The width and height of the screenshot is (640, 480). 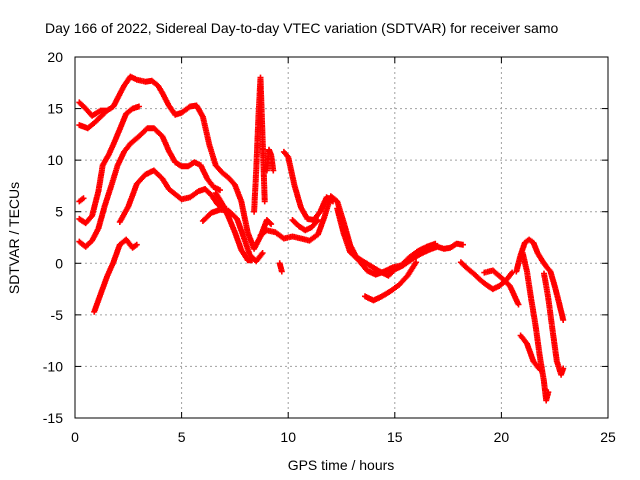 I want to click on series-arc-i, so click(x=233, y=227).